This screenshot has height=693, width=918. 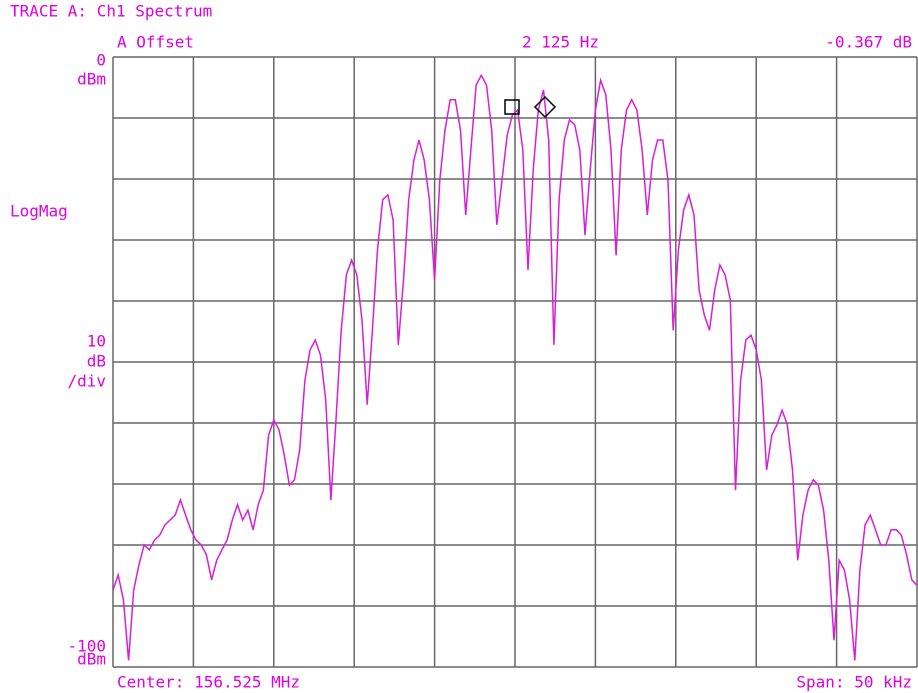 What do you see at coordinates (86, 381) in the screenshot?
I see `scale-per: /div` at bounding box center [86, 381].